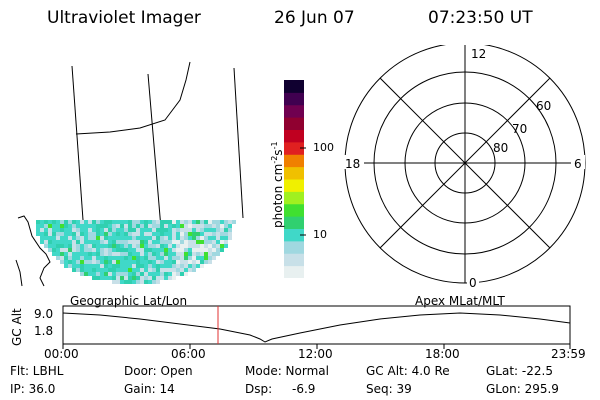 The image size is (600, 400). What do you see at coordinates (522, 389) in the screenshot?
I see `glon-readout: GLon: 295.9` at bounding box center [522, 389].